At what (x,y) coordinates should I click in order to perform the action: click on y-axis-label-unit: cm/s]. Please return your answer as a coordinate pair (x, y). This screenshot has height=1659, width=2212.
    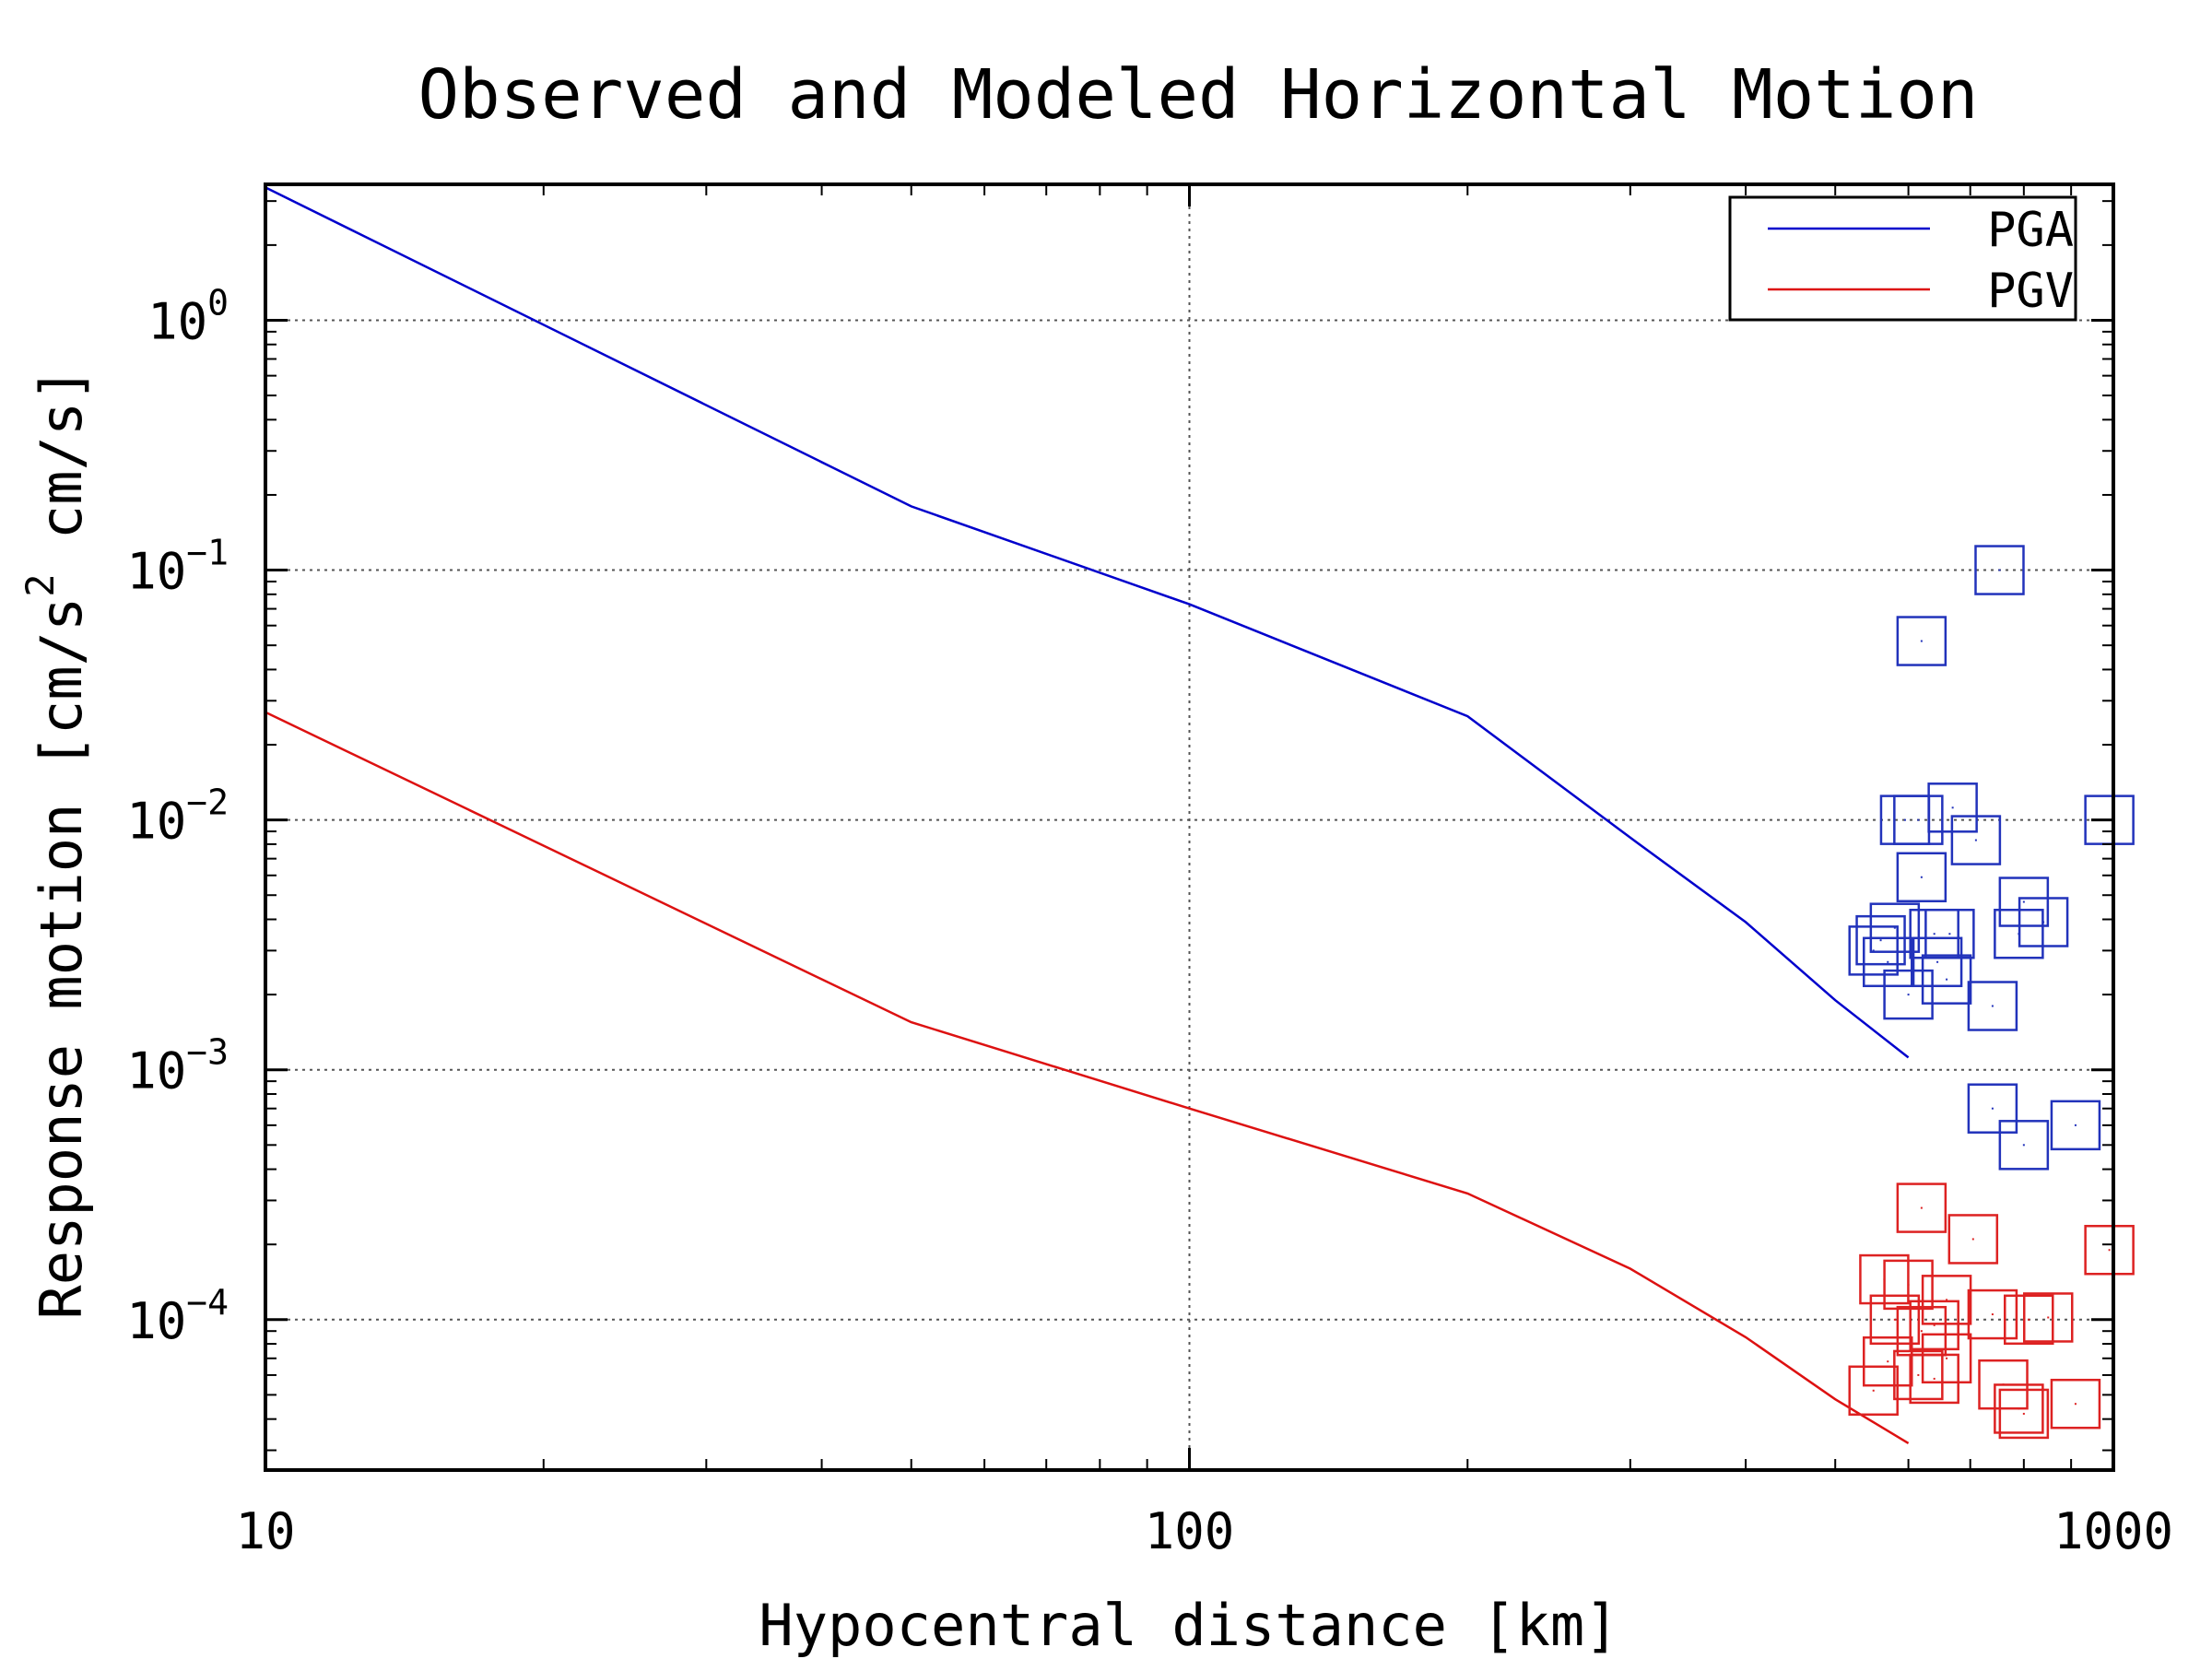
    Looking at the image, I should click on (61, 470).